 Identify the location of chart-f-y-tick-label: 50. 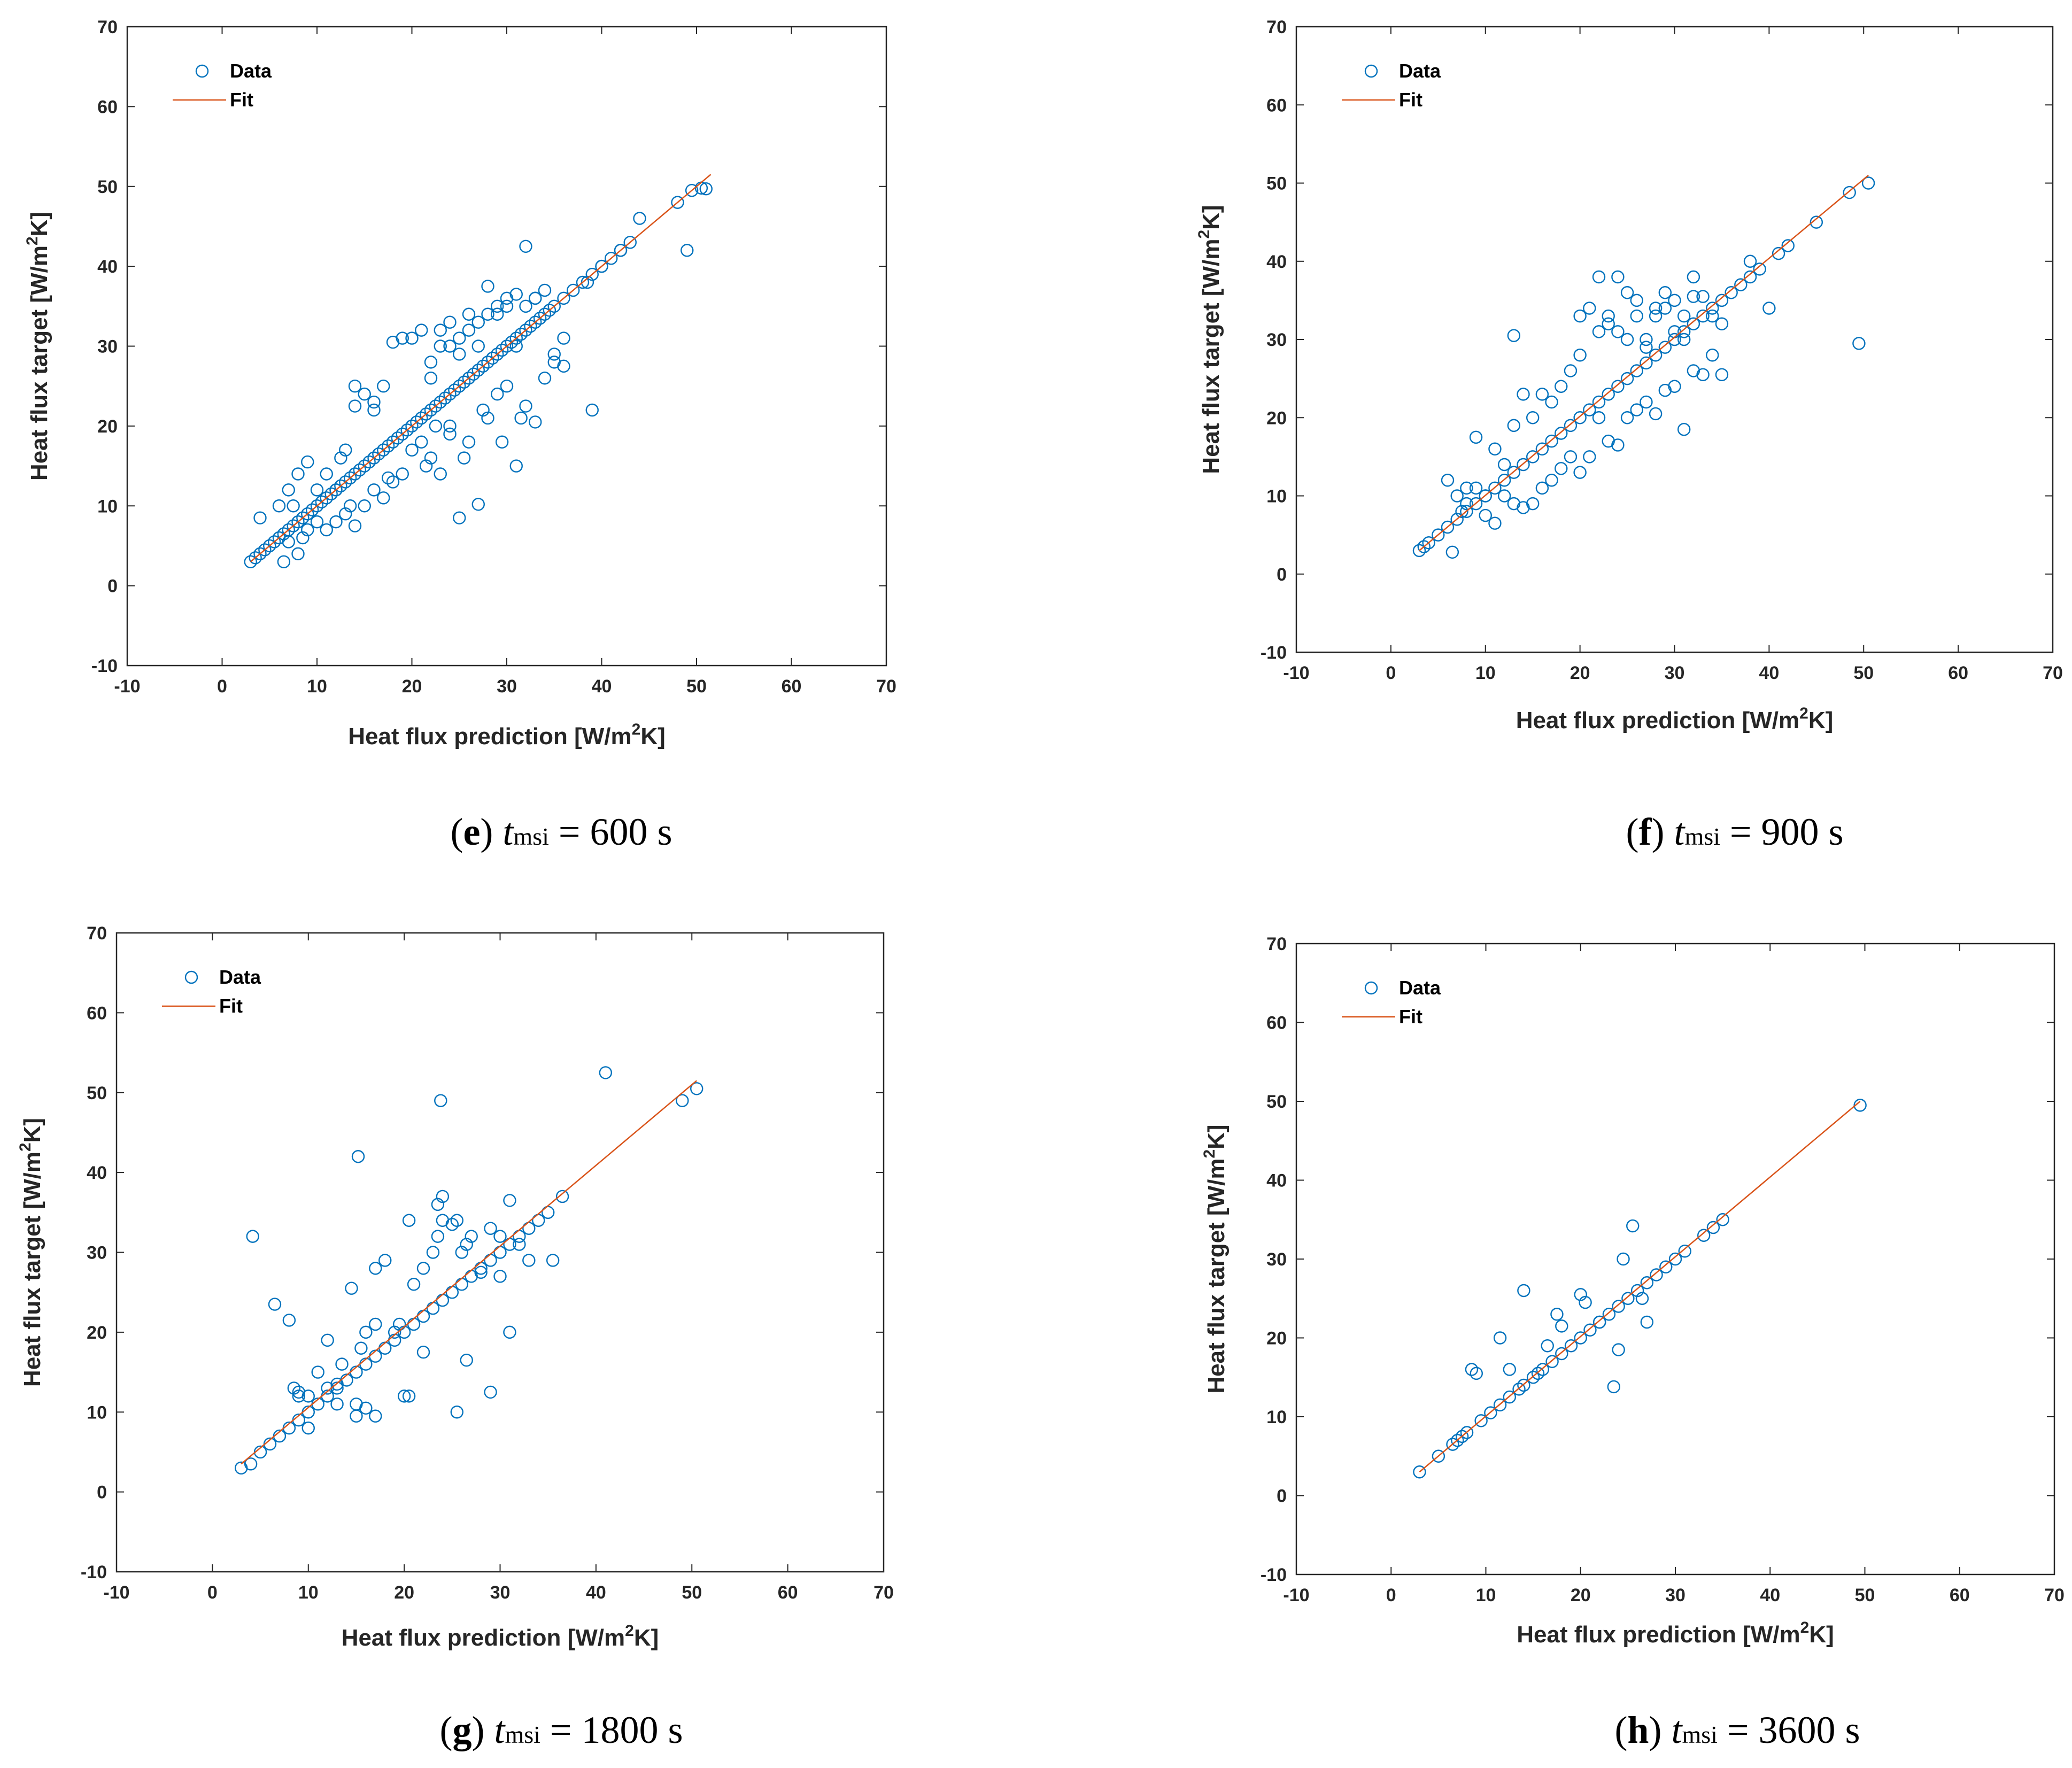
(1276, 184).